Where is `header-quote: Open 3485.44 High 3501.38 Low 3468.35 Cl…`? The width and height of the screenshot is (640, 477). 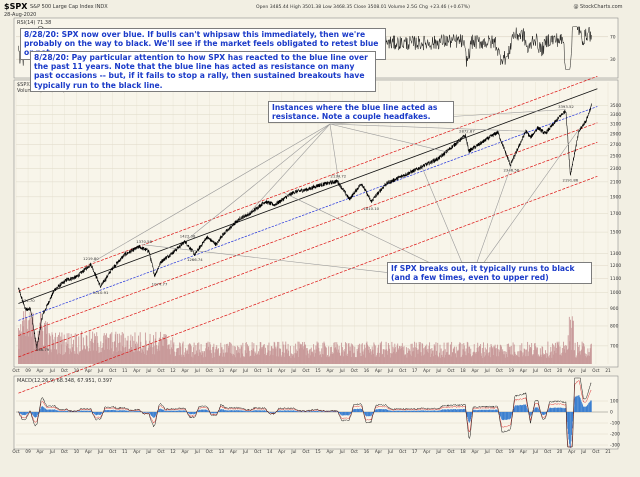 header-quote: Open 3485.44 High 3501.38 Low 3468.35 Cl… is located at coordinates (363, 7).